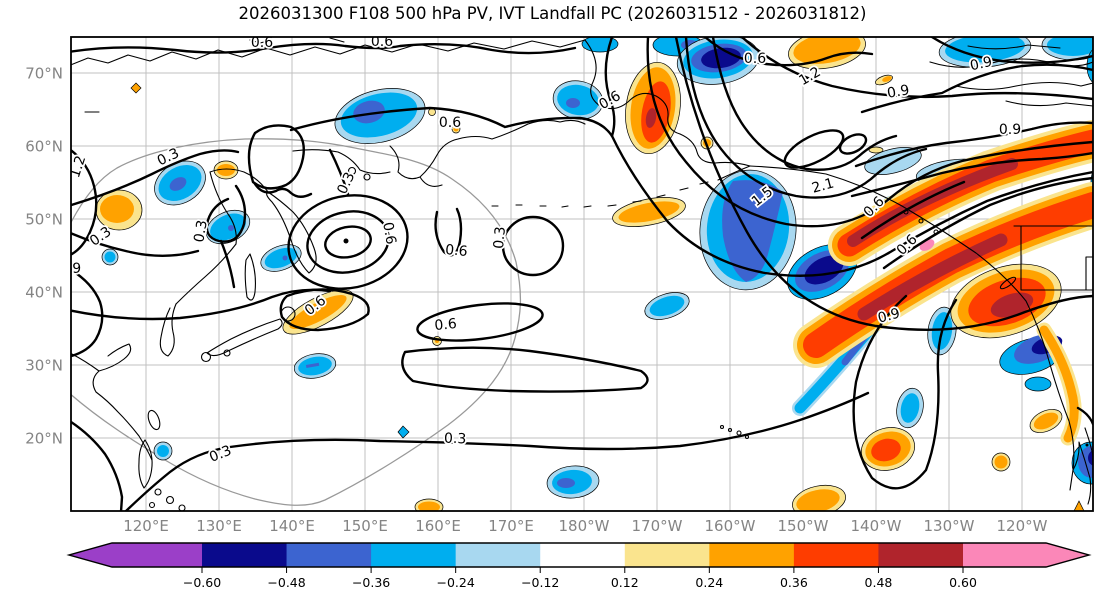  I want to click on lat-tick-labels: 70°N 60°N 50°N 40°N 30°N 20°N, so click(44, 256).